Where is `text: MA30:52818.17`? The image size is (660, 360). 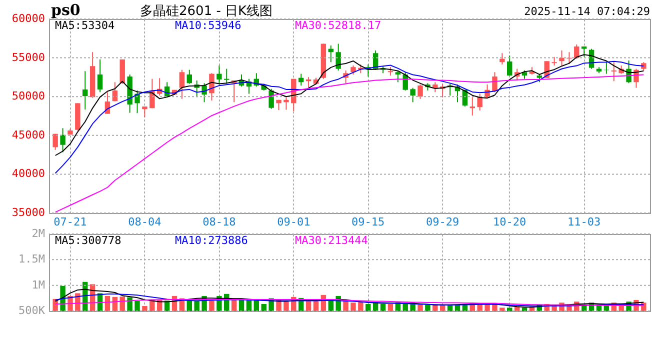
text: MA30:52818.17 is located at coordinates (338, 25).